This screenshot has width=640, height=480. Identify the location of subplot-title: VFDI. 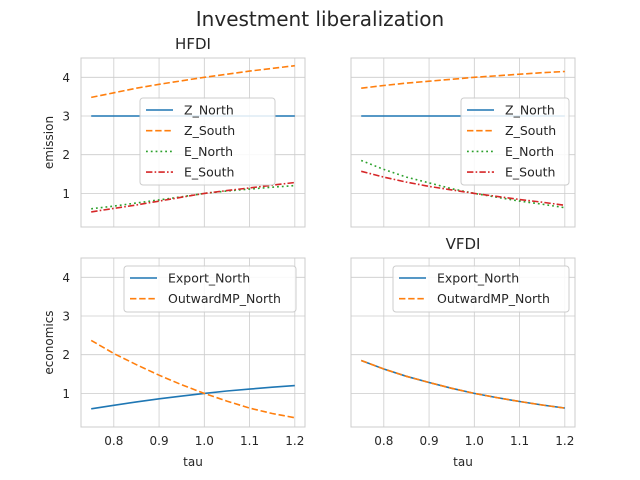
(463, 244).